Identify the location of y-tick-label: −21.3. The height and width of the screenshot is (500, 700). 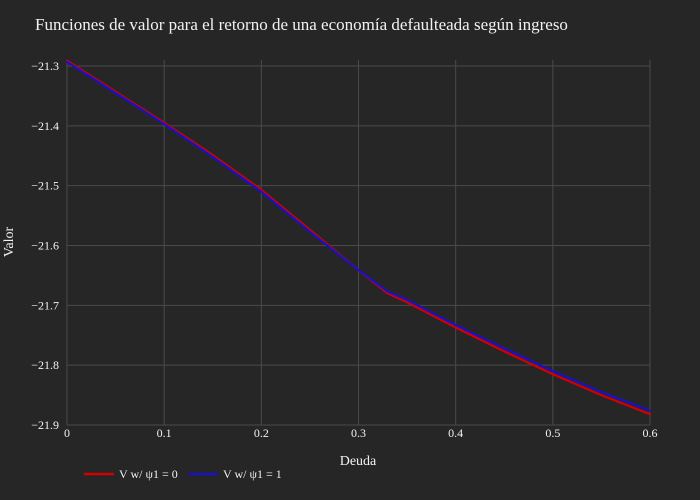
(45, 66).